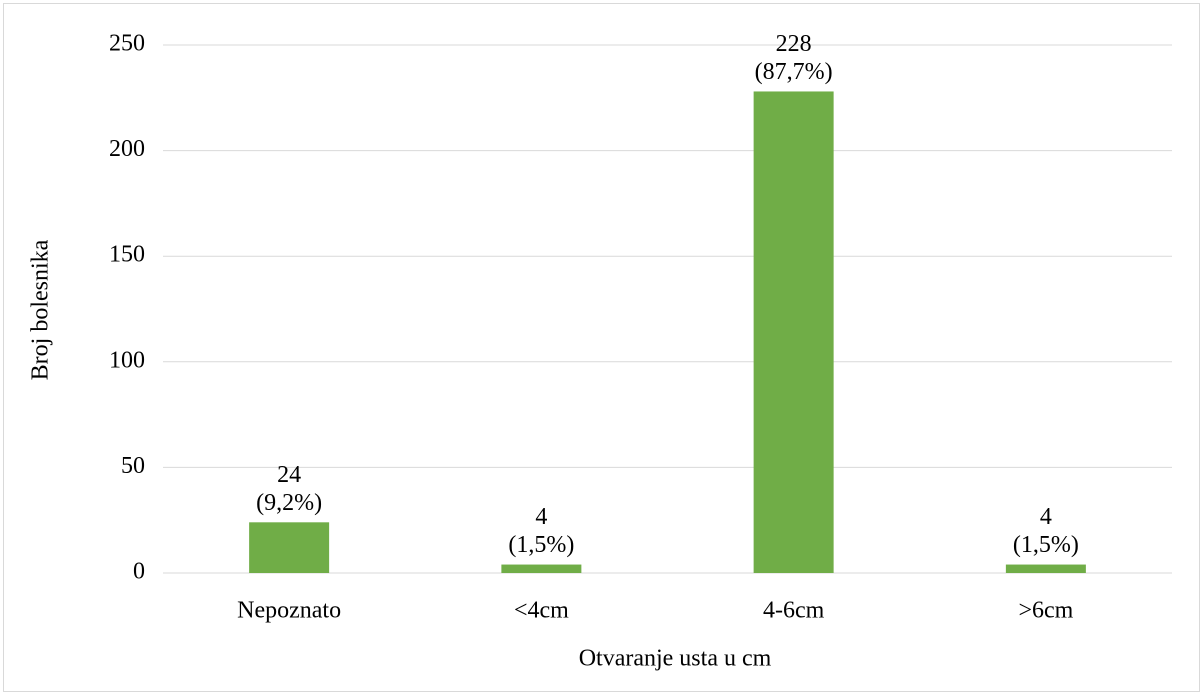  What do you see at coordinates (289, 503) in the screenshot?
I see `data-label: (9,2%)` at bounding box center [289, 503].